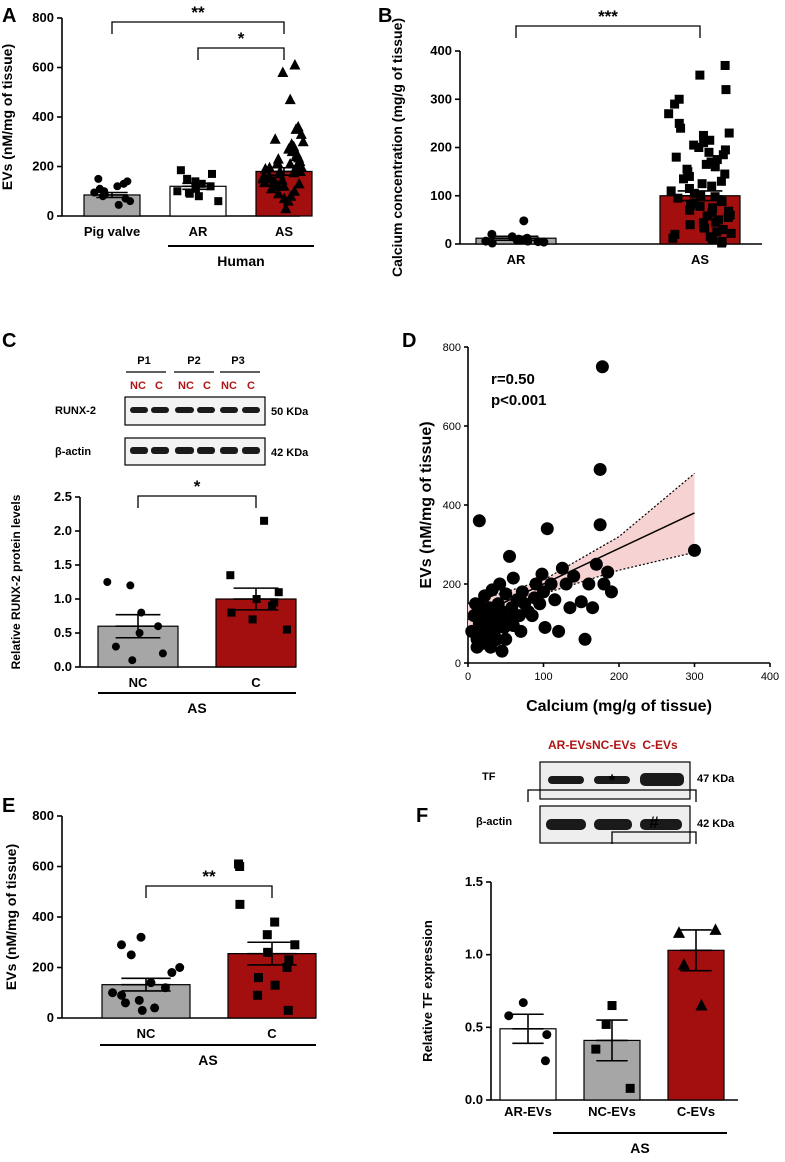 This screenshot has height=1162, width=785. What do you see at coordinates (458, 664) in the screenshot?
I see `panel-d-y-tick-label: 0` at bounding box center [458, 664].